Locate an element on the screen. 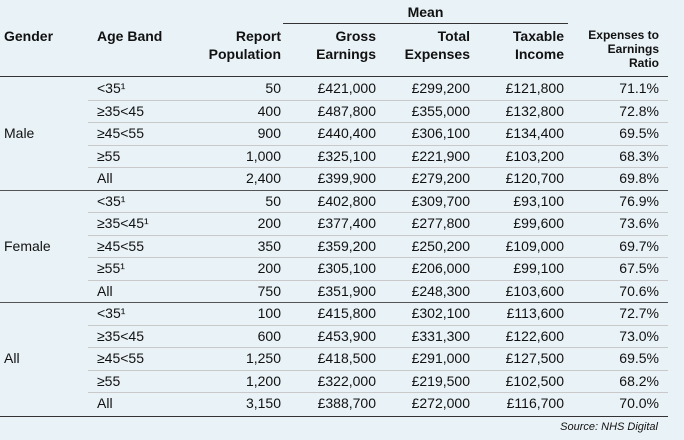 The width and height of the screenshot is (684, 440). table-row: <35¹ 50 £421,000 £299,200 £121,800 71.1% is located at coordinates (334, 88).